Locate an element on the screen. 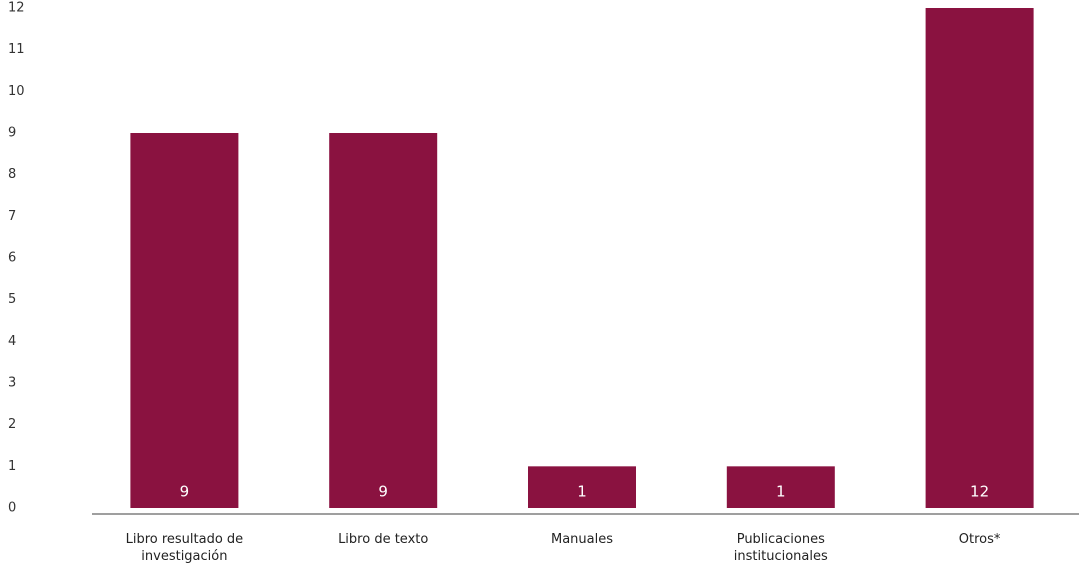 This screenshot has height=564, width=1079. y-tick-label: 1 is located at coordinates (12, 466).